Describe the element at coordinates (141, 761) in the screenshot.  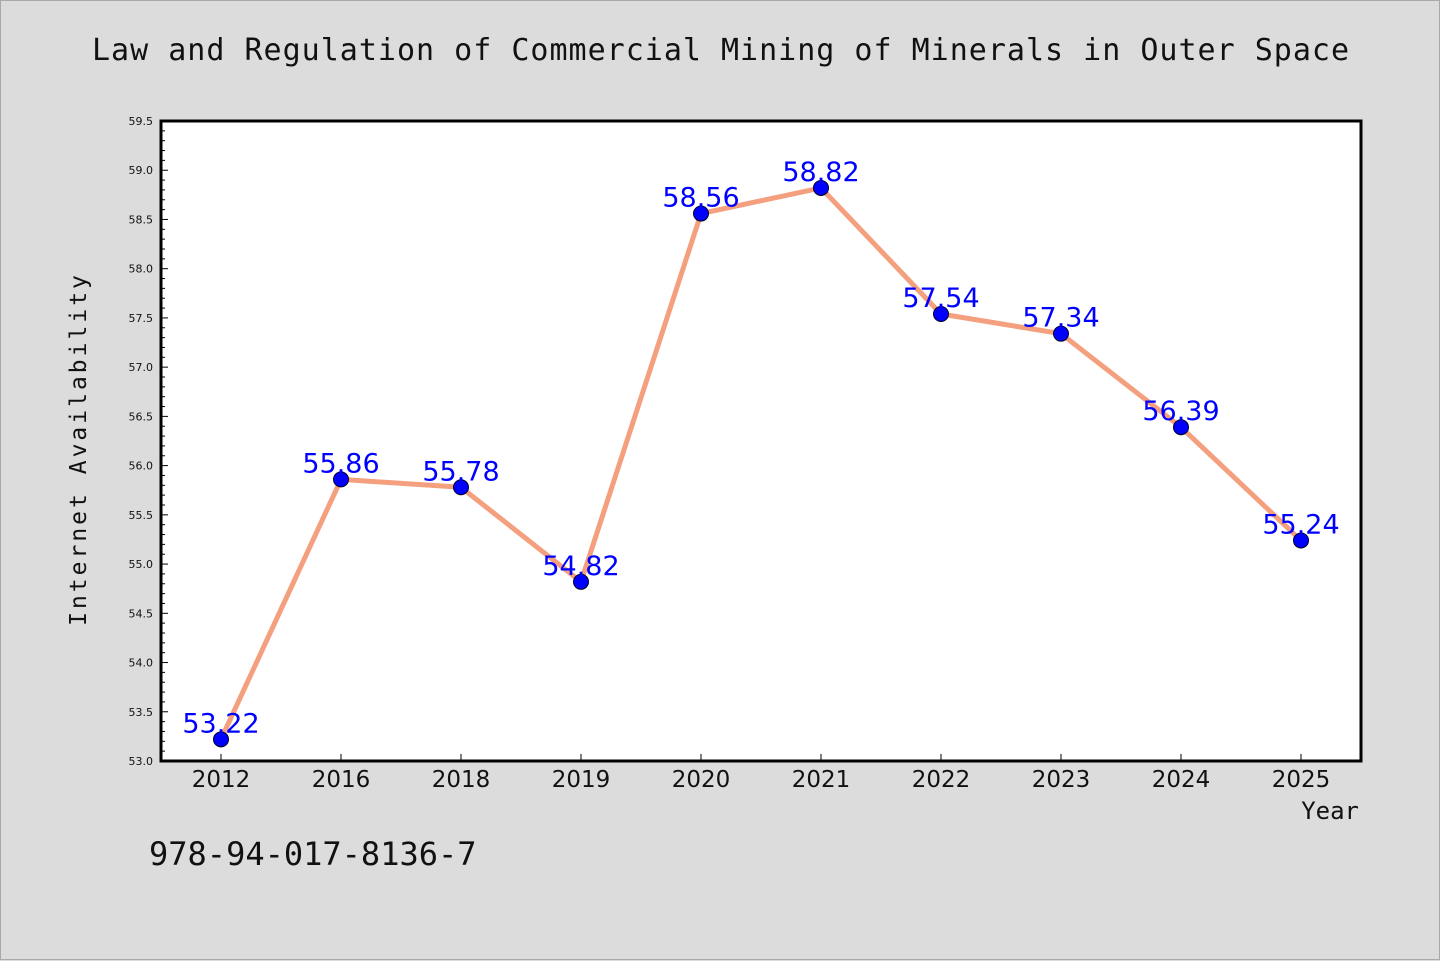
I see `y-tick-label: 53.0` at that location.